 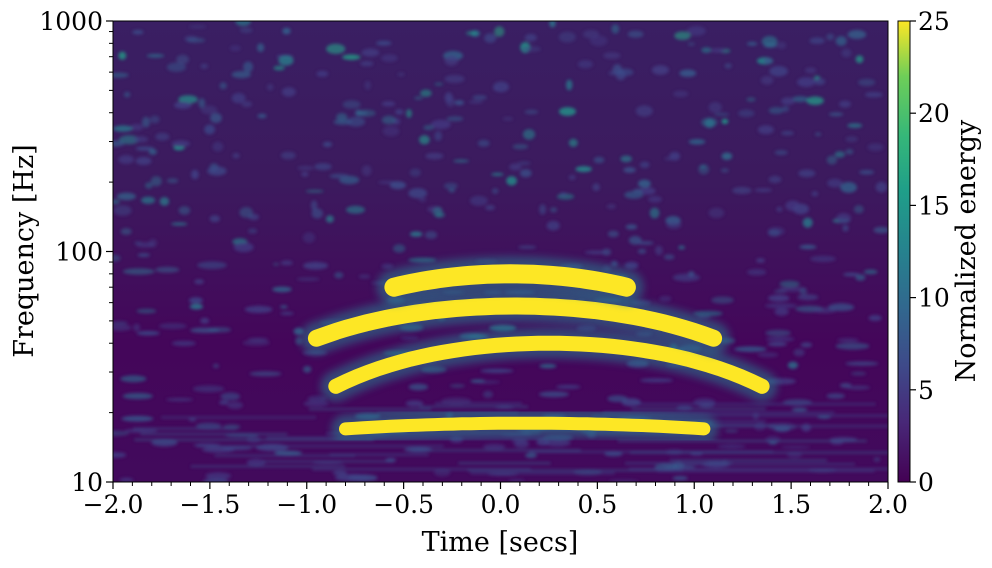 What do you see at coordinates (934, 113) in the screenshot?
I see `colorbar-tick-label: 20` at bounding box center [934, 113].